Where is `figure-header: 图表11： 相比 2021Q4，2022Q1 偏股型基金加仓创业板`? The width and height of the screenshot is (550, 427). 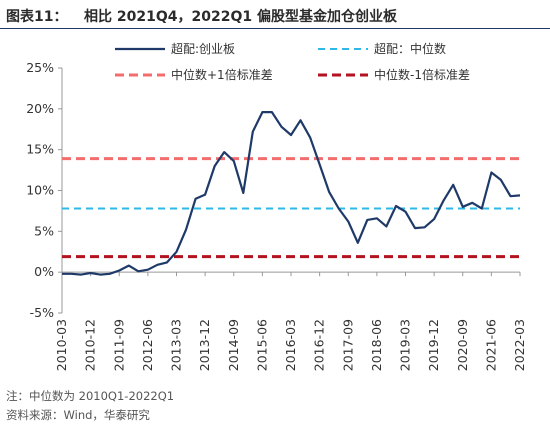 figure-header: 图表11： 相比 2021Q4，2022Q1 偏股型基金加仓创业板 is located at coordinates (275, 14).